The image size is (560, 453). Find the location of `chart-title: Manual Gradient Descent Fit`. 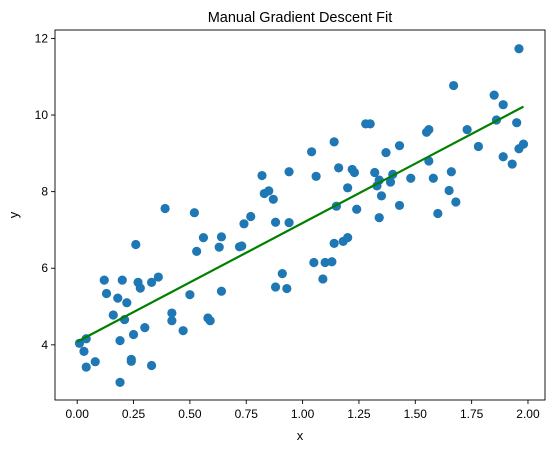

chart-title: Manual Gradient Descent Fit is located at coordinates (300, 18).